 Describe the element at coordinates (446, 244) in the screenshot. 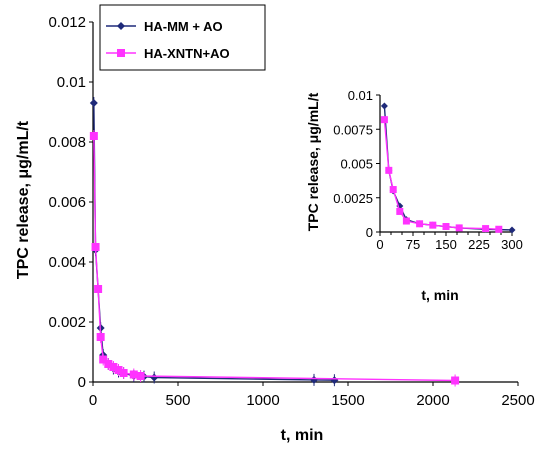

I see `x-tick-label: 150` at that location.